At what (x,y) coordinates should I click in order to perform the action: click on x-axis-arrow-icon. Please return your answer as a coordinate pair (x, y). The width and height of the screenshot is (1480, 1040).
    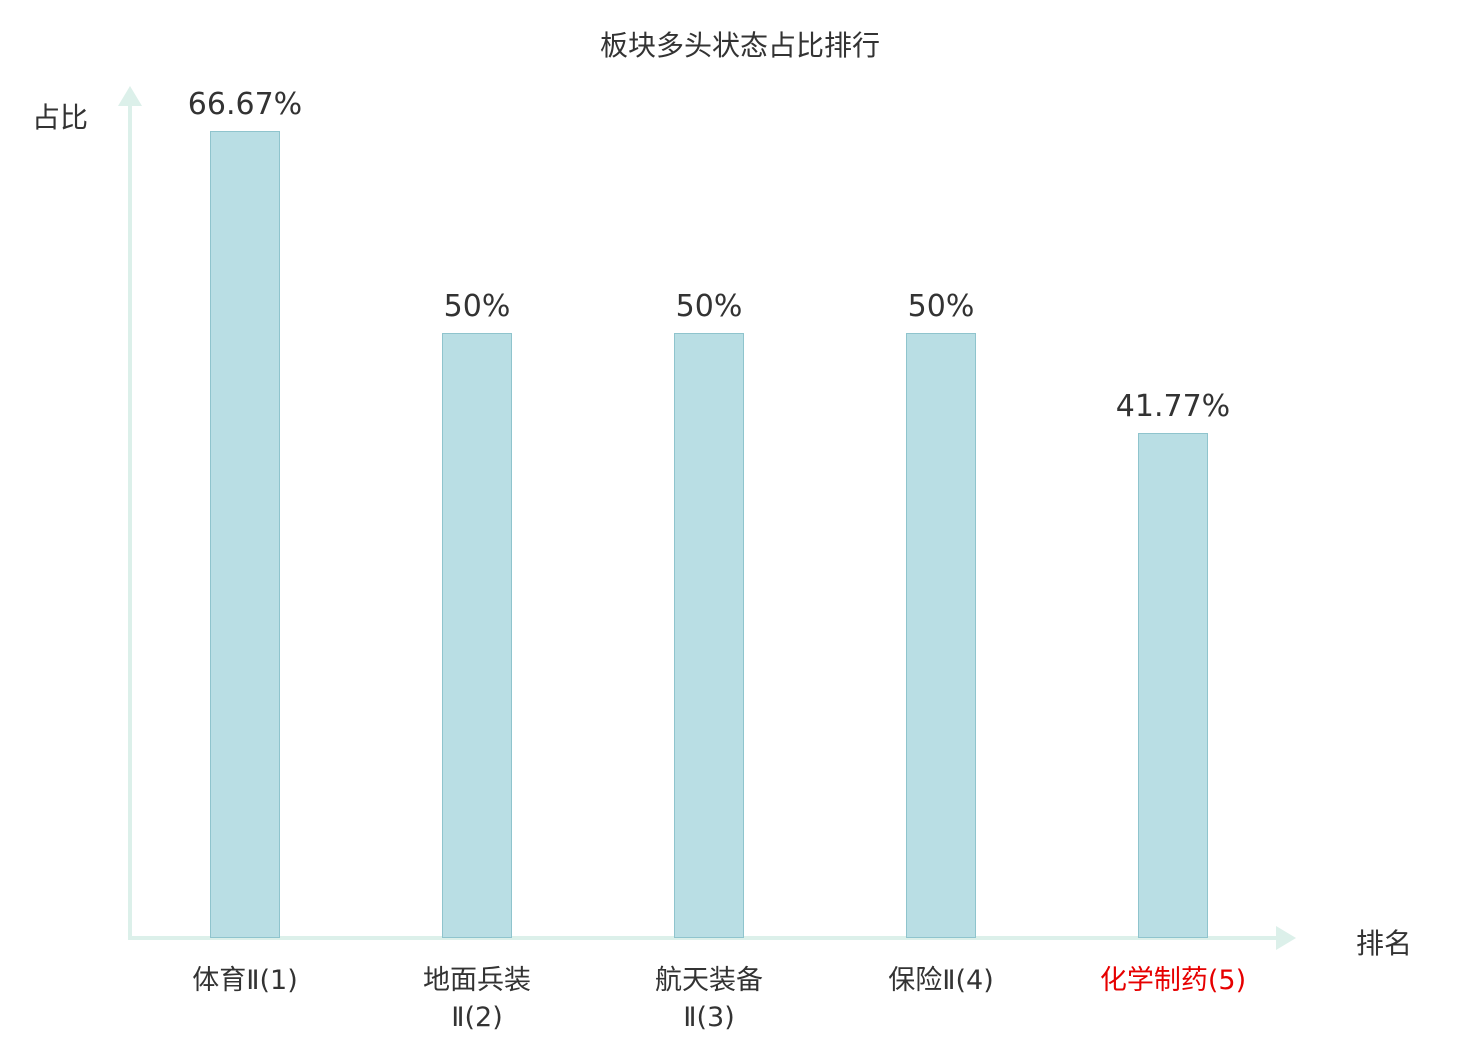
    Looking at the image, I should click on (1286, 938).